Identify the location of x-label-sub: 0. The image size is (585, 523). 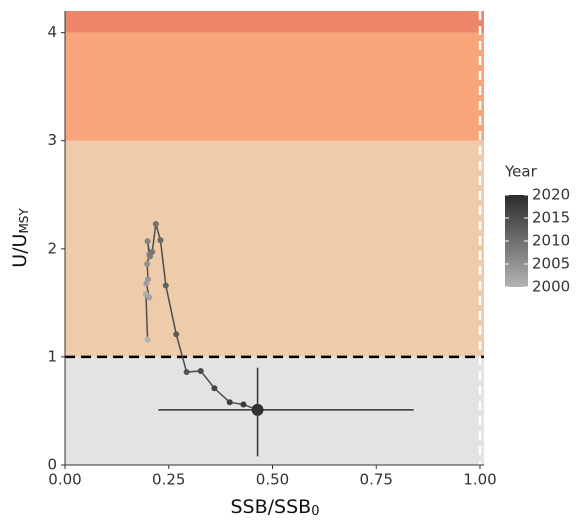
(315, 511).